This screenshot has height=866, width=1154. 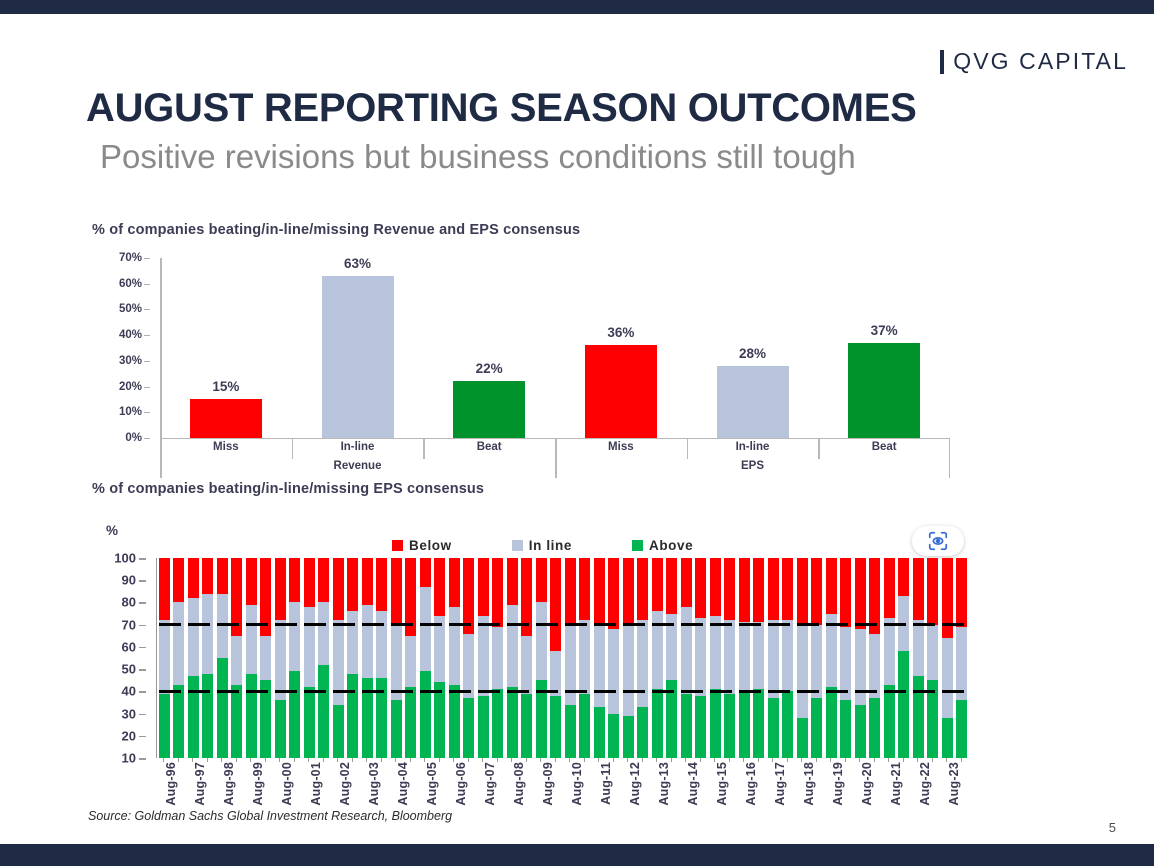 I want to click on chart1-group-label: EPS, so click(x=752, y=466).